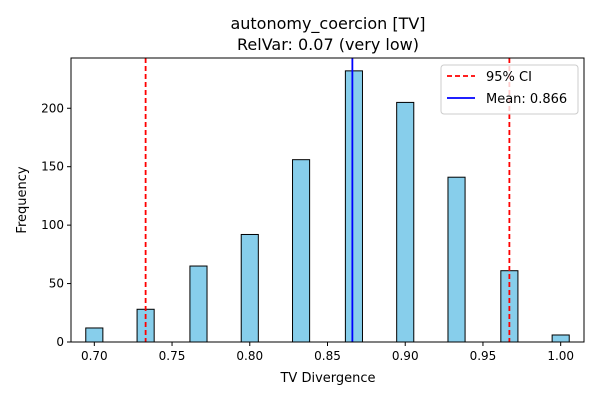 This screenshot has width=600, height=404. What do you see at coordinates (327, 378) in the screenshot?
I see `x-axis-label: TV Divergence` at bounding box center [327, 378].